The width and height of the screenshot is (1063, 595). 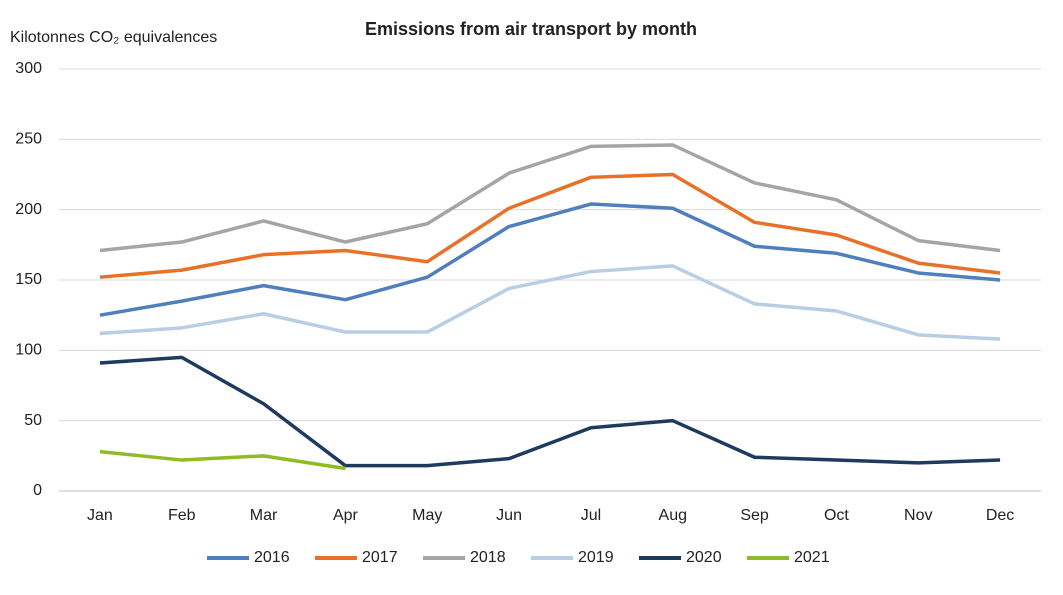 What do you see at coordinates (380, 557) in the screenshot?
I see `legend-label: 2017` at bounding box center [380, 557].